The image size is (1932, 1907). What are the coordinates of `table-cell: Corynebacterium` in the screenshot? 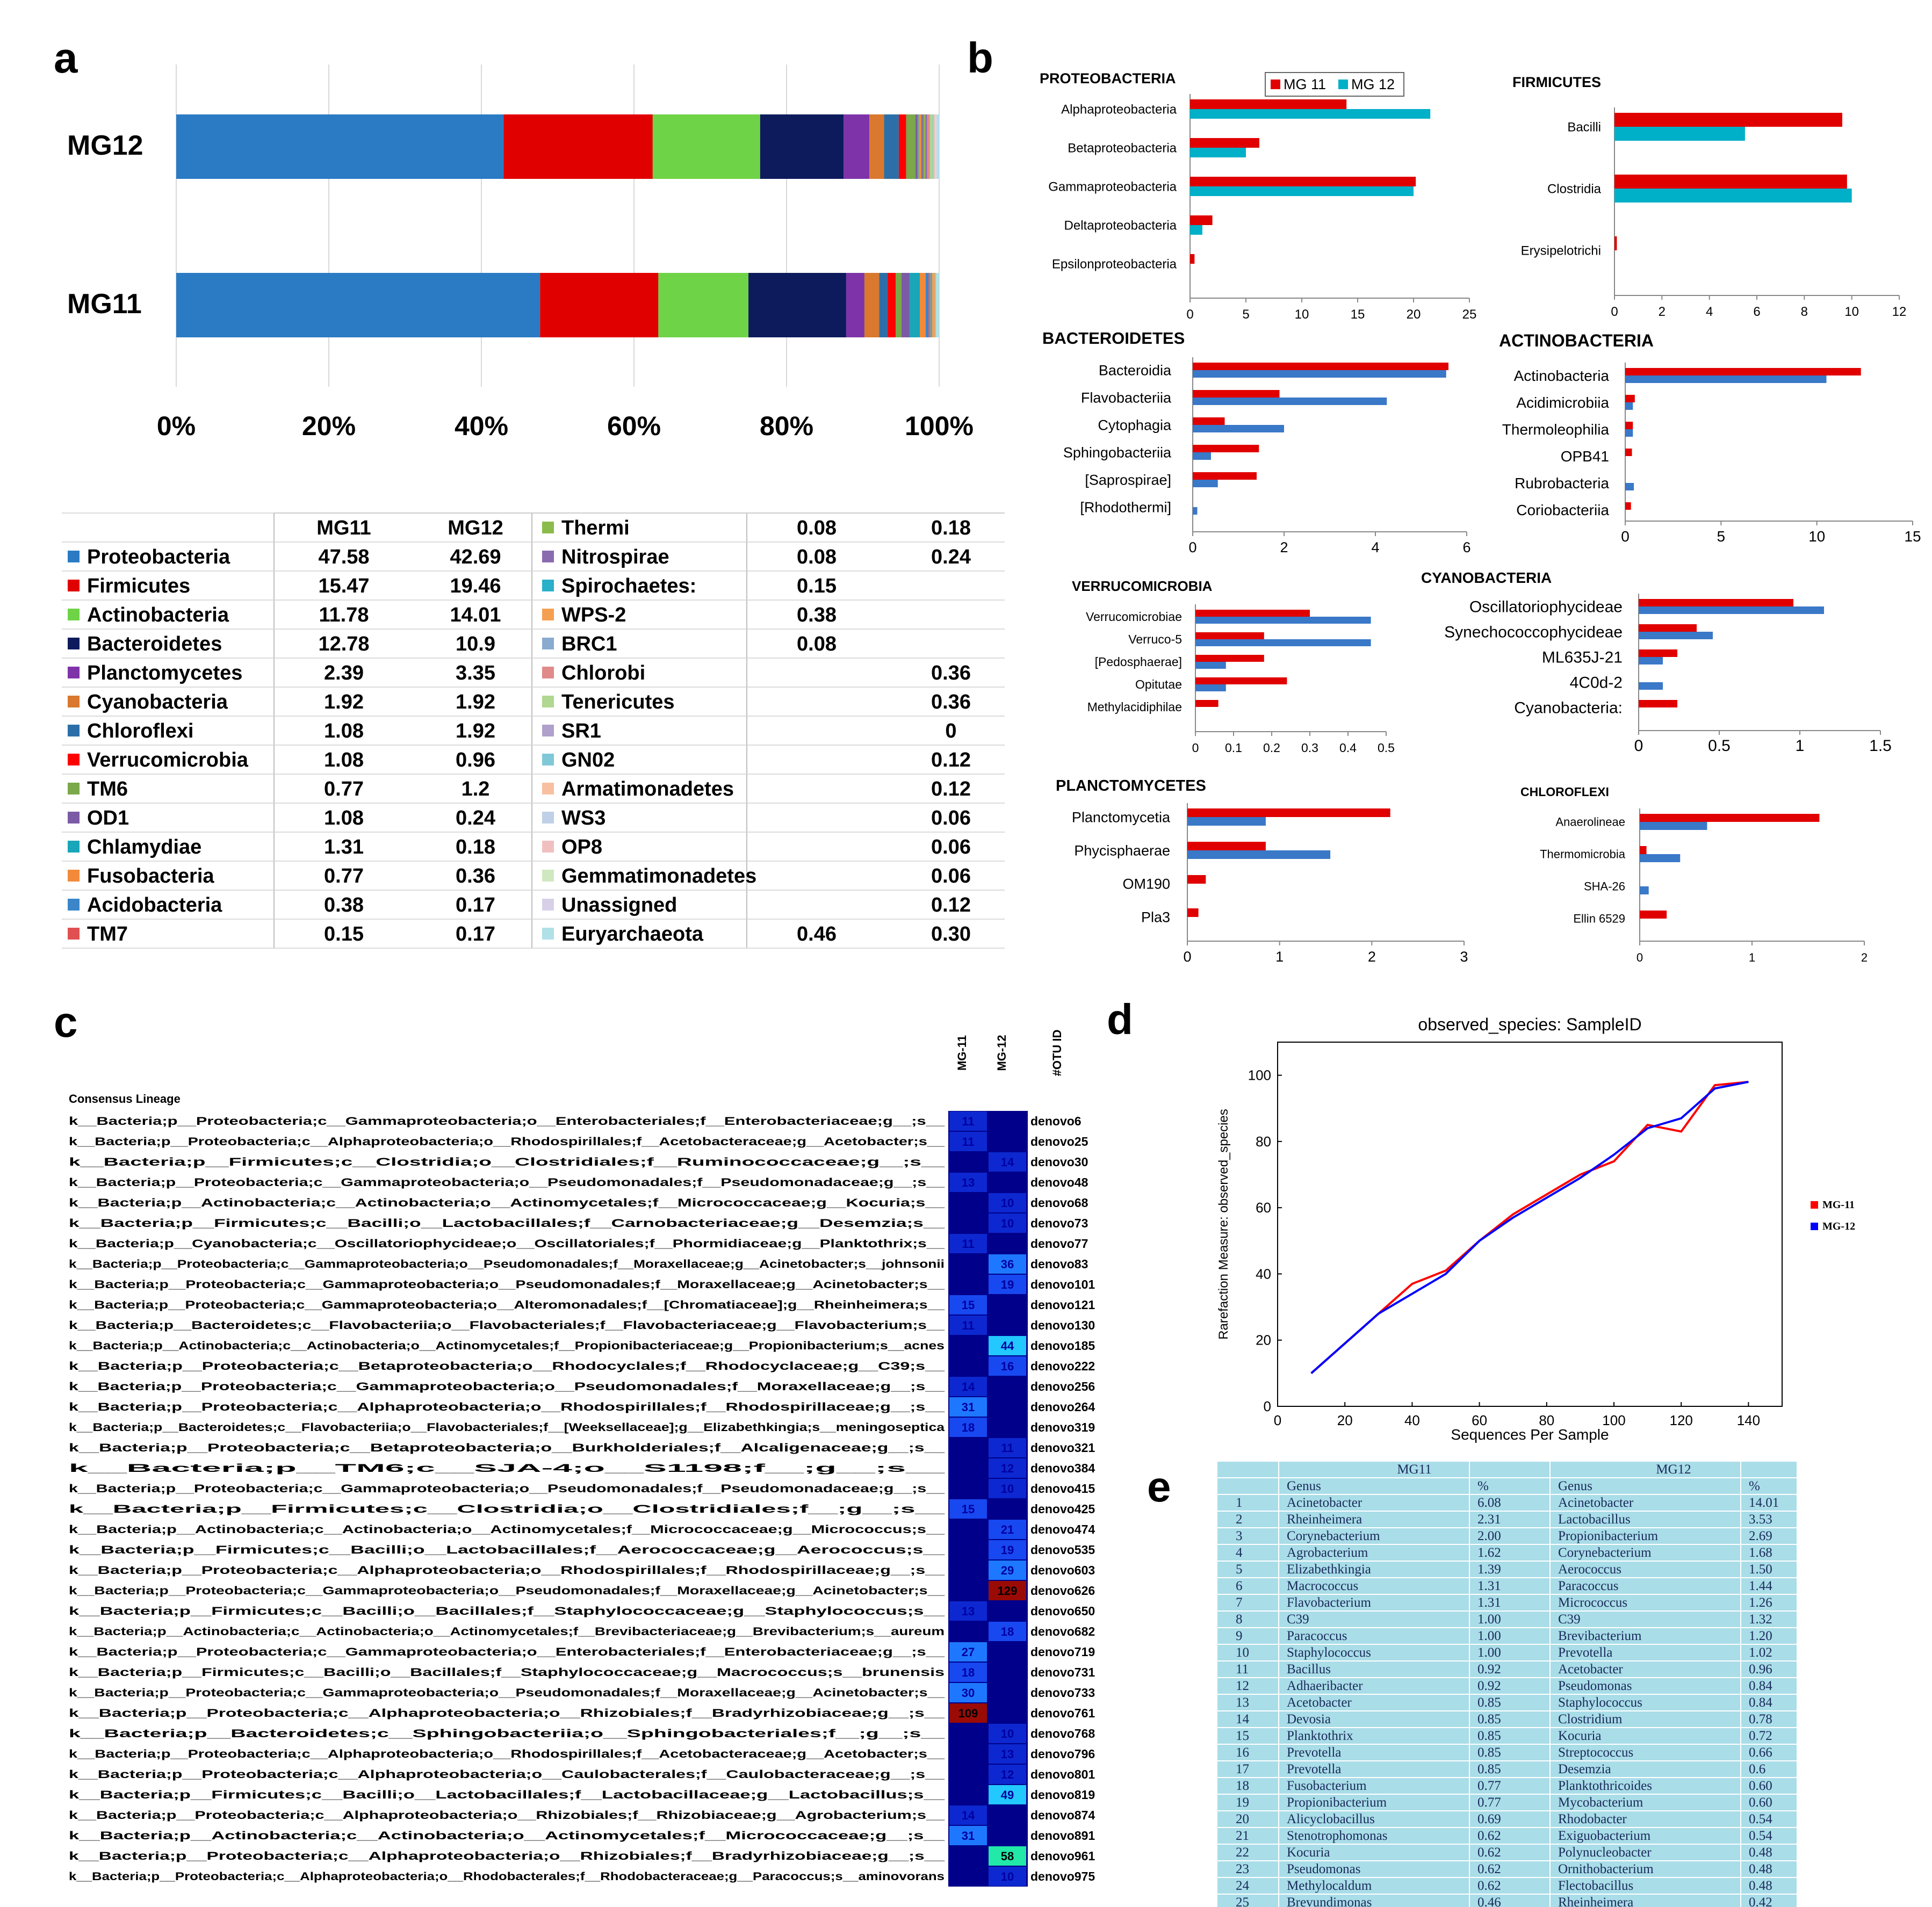 It's located at (1605, 1553).